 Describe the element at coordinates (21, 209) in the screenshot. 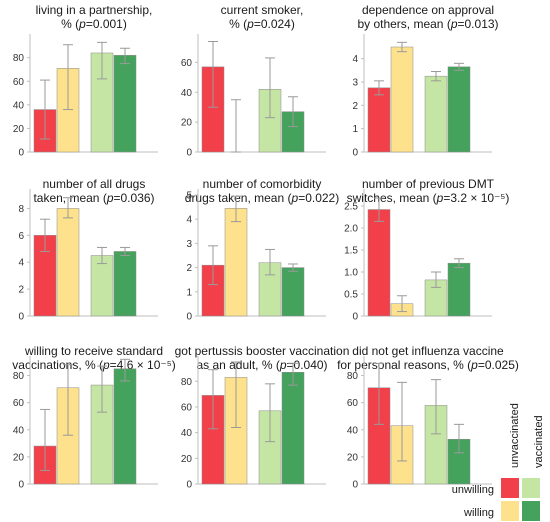

I see `y-tick-label: 8` at that location.